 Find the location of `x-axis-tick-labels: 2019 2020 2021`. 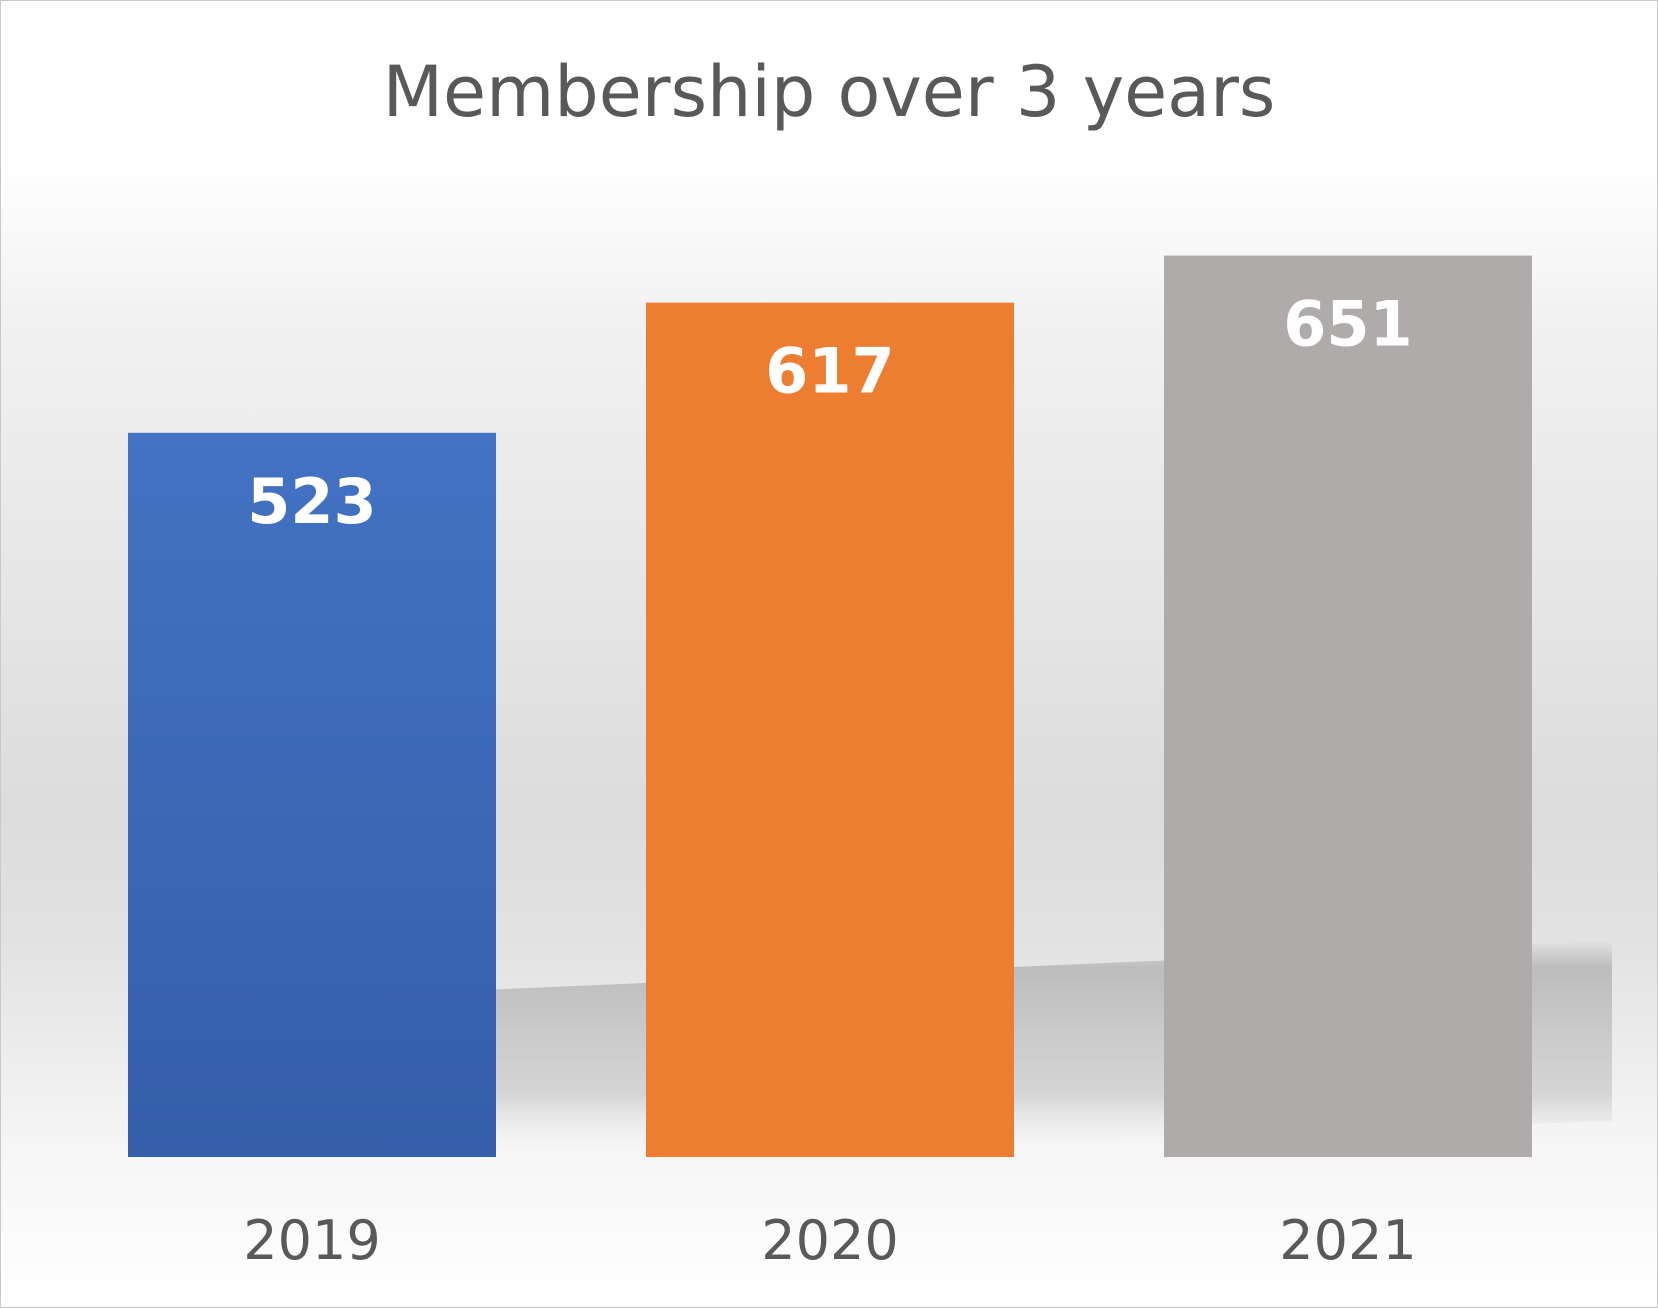

x-axis-tick-labels: 2019 2020 2021 is located at coordinates (829, 1240).